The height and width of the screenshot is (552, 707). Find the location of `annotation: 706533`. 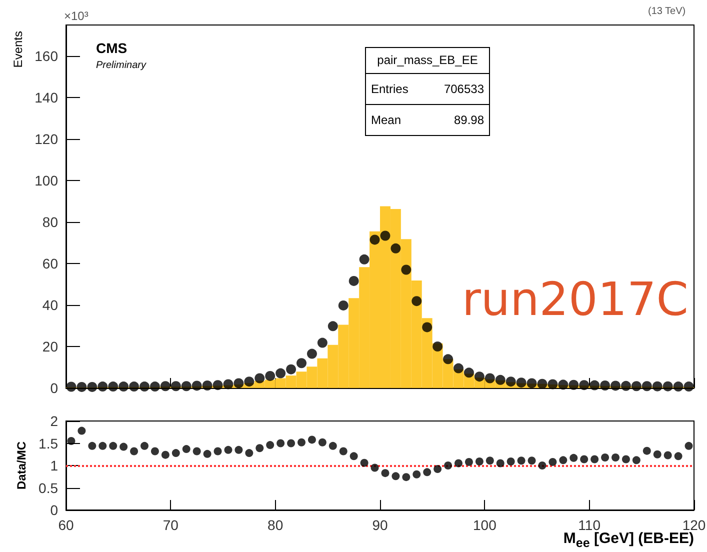

annotation: 706533 is located at coordinates (464, 89).